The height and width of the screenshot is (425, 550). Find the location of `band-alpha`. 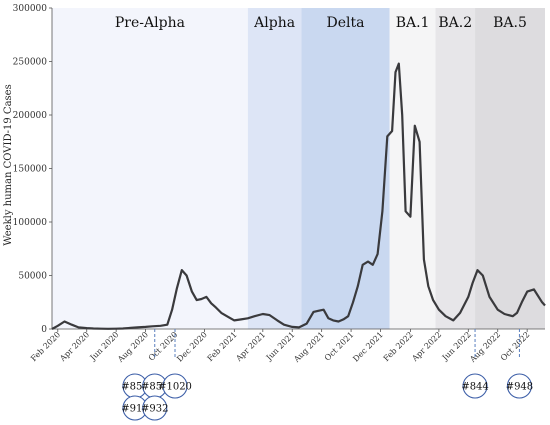

band-alpha is located at coordinates (274, 168).